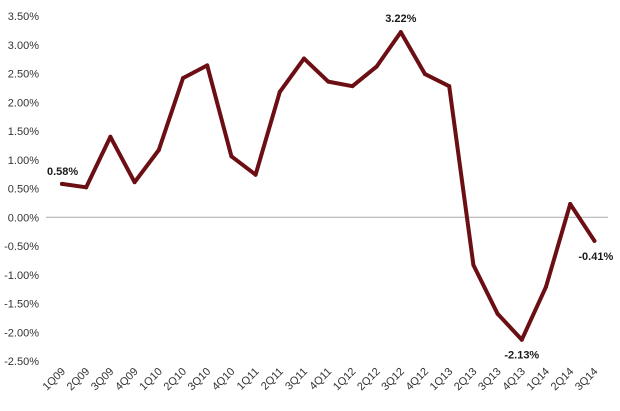 The image size is (620, 411). What do you see at coordinates (514, 380) in the screenshot?
I see `x-tick-label: 4Q13` at bounding box center [514, 380].